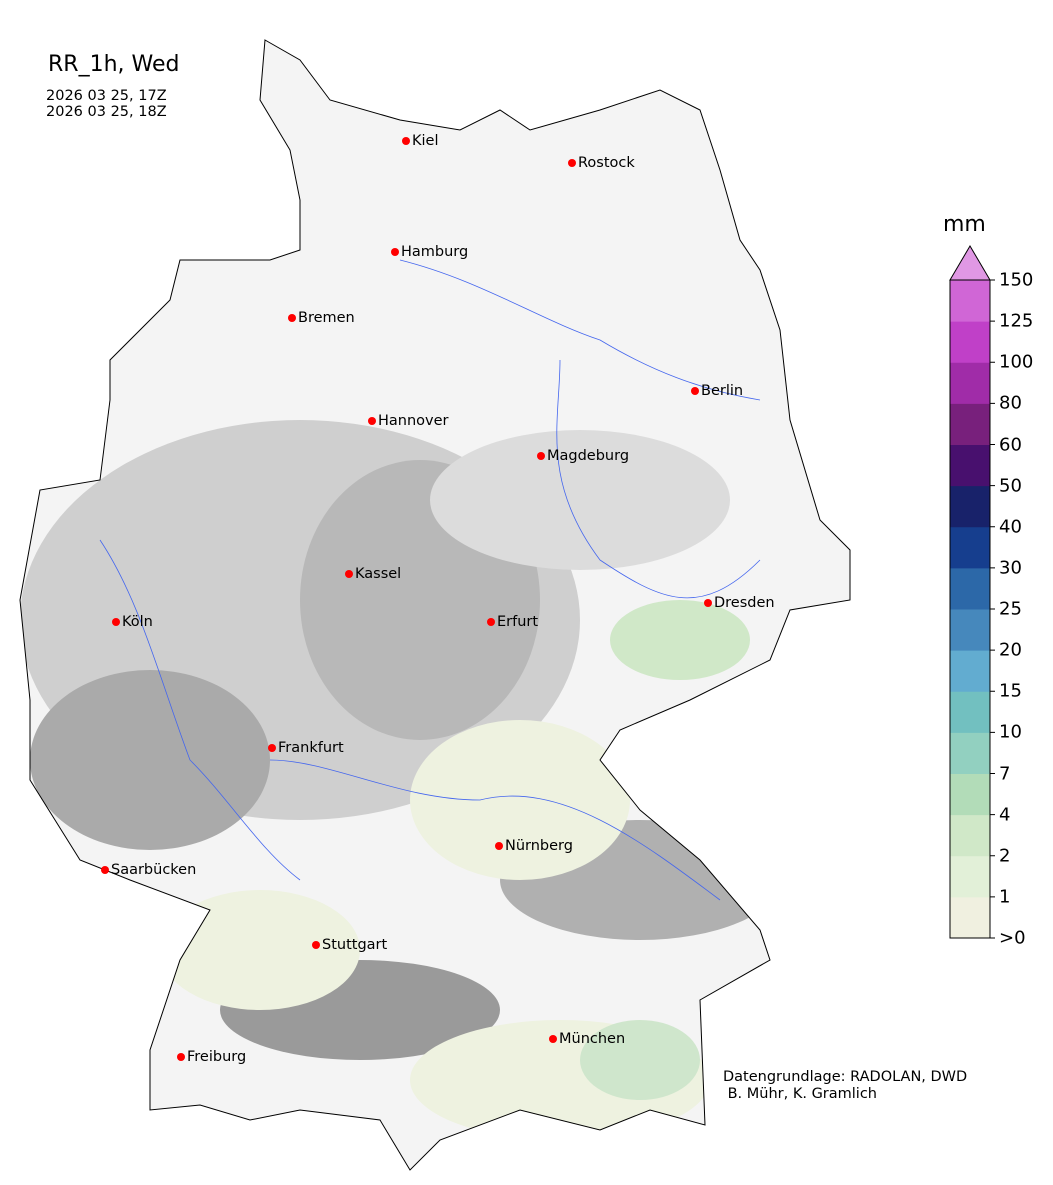  I want to click on colorbar-tick-label: 7, so click(1005, 773).